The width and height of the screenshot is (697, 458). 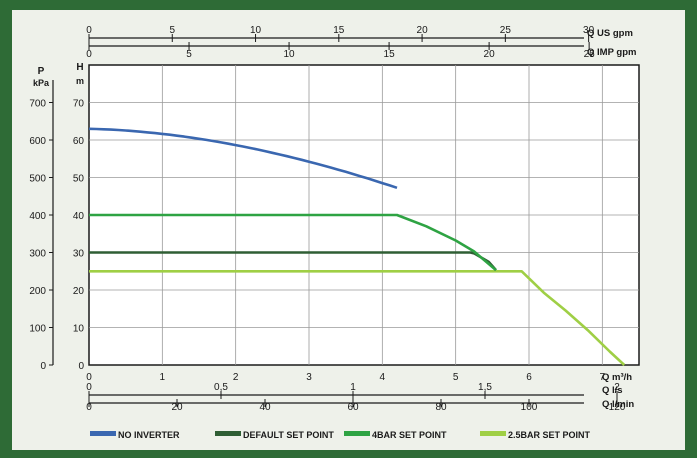 What do you see at coordinates (603, 377) in the screenshot?
I see `m3h-tick-label: 7` at bounding box center [603, 377].